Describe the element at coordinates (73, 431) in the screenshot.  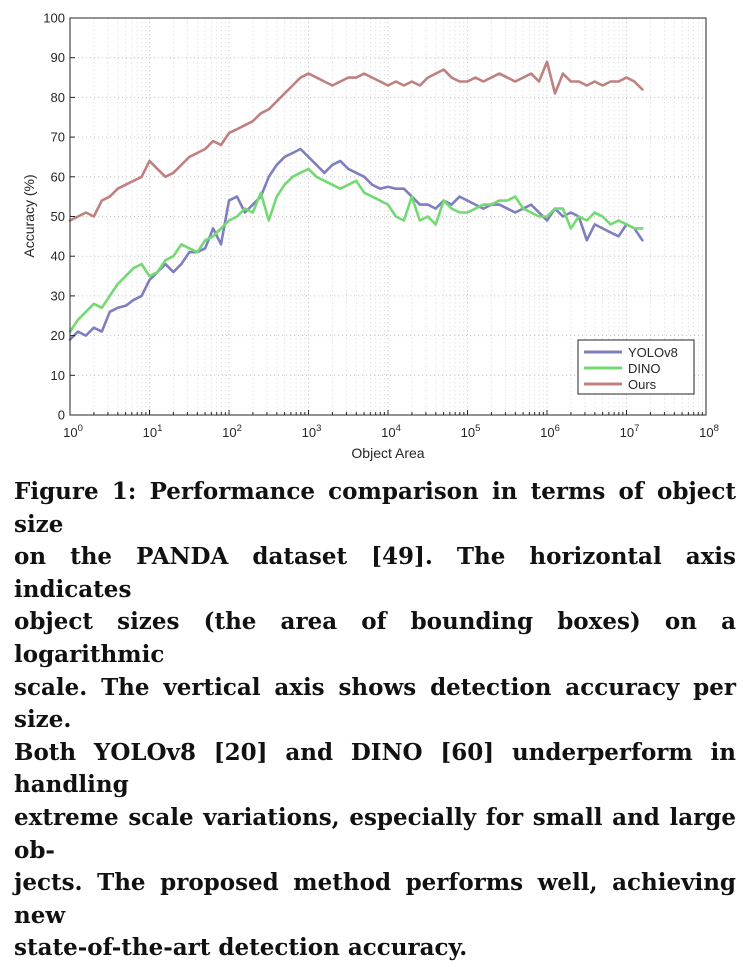
I see `x-tick-label: 10⁰` at that location.